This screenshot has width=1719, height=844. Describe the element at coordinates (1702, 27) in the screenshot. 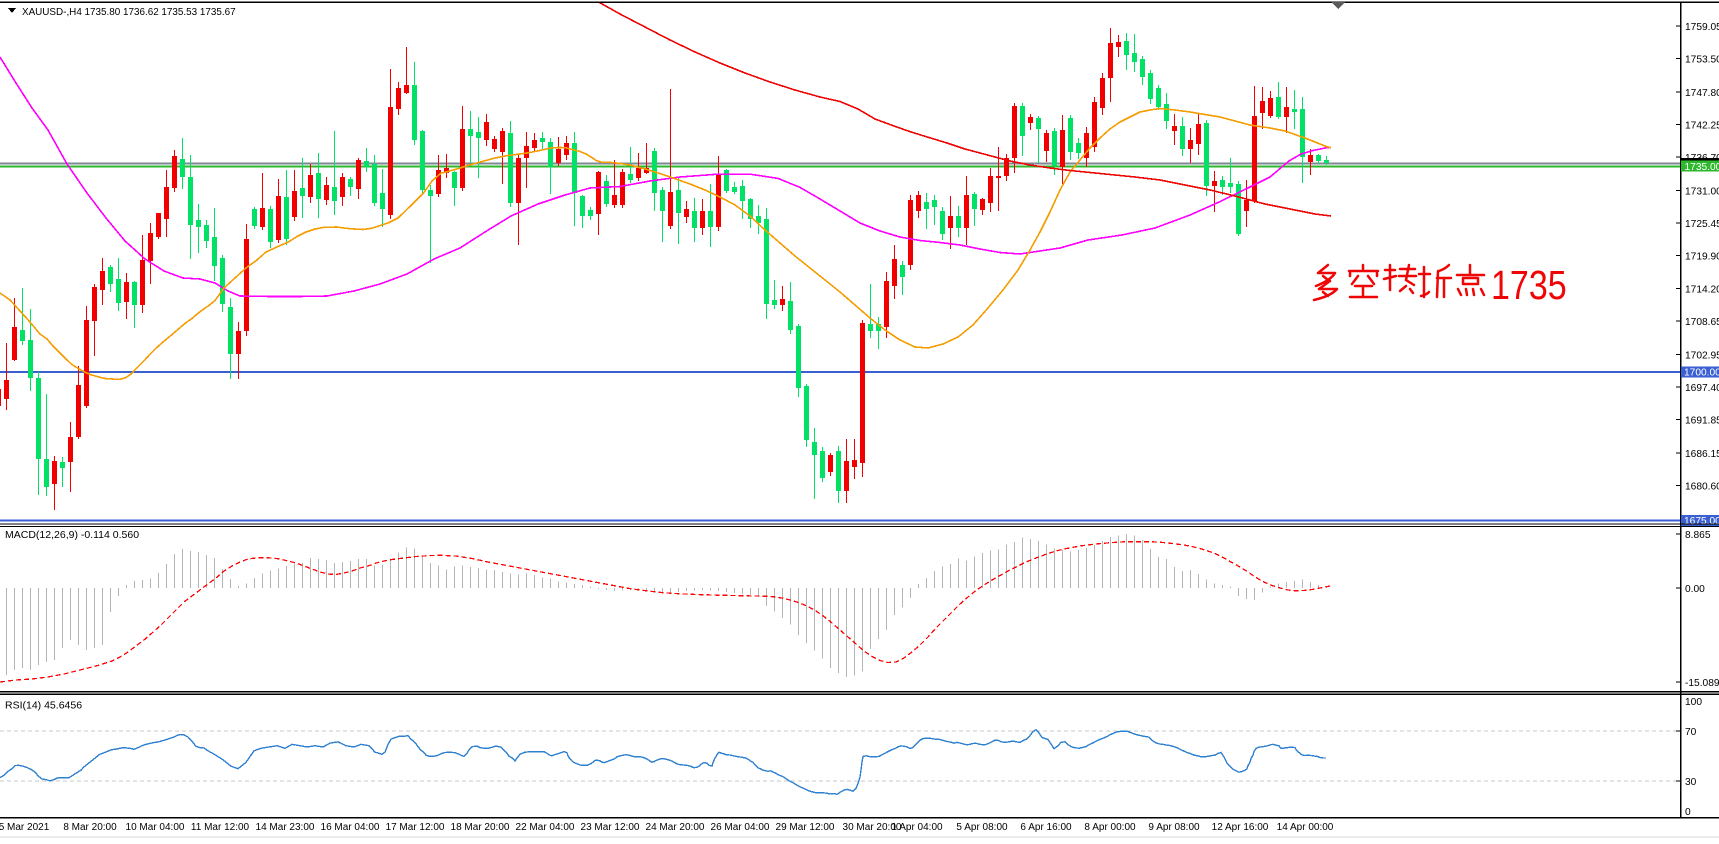

I see `svg-text: 1759.05` at that location.